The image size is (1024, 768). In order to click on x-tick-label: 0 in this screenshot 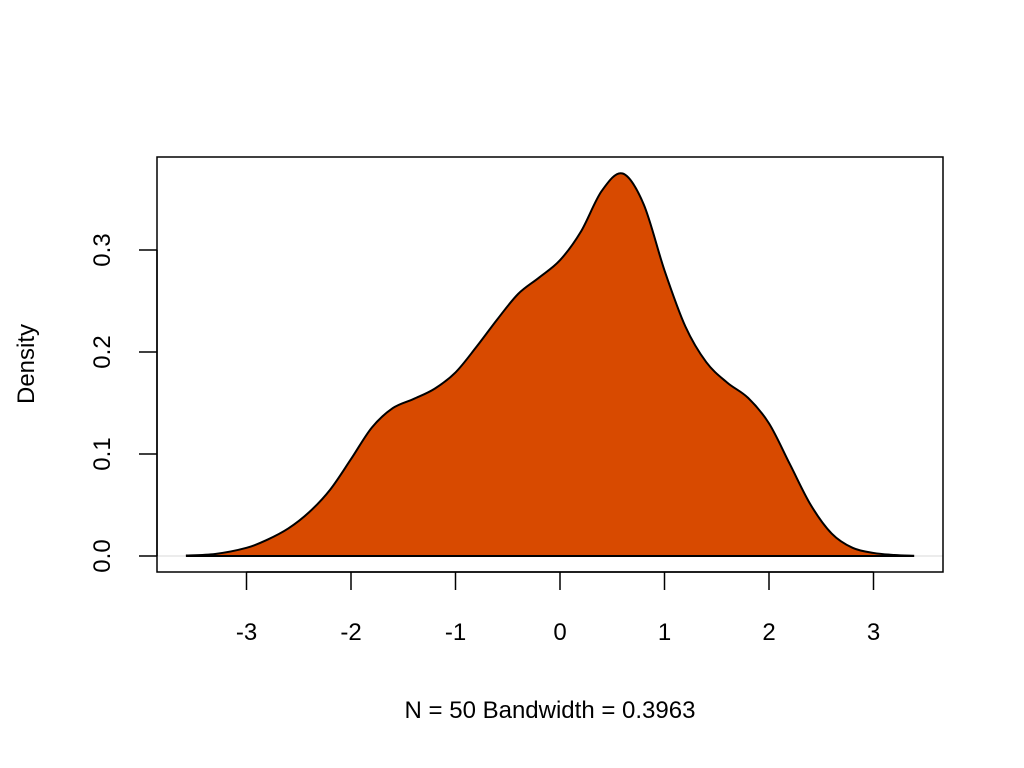, I will do `click(559, 632)`.